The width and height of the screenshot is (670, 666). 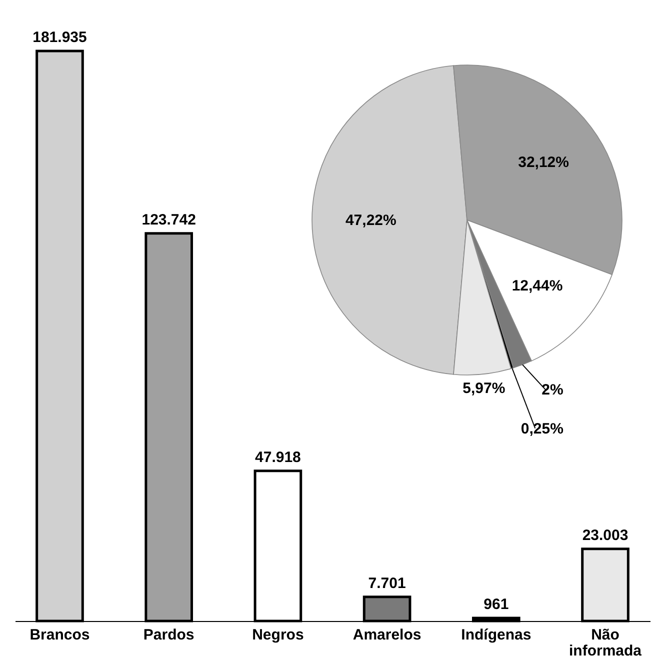 I want to click on data-label: 5,97%, so click(x=484, y=389).